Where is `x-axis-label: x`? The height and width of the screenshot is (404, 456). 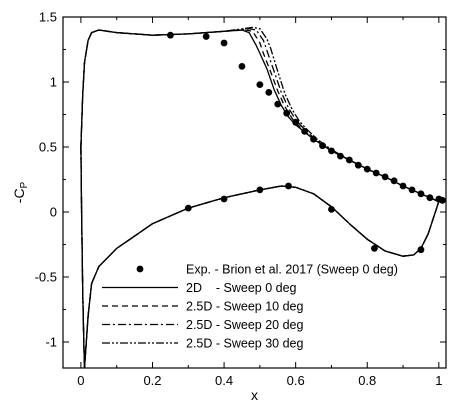
x-axis-label: x is located at coordinates (254, 395).